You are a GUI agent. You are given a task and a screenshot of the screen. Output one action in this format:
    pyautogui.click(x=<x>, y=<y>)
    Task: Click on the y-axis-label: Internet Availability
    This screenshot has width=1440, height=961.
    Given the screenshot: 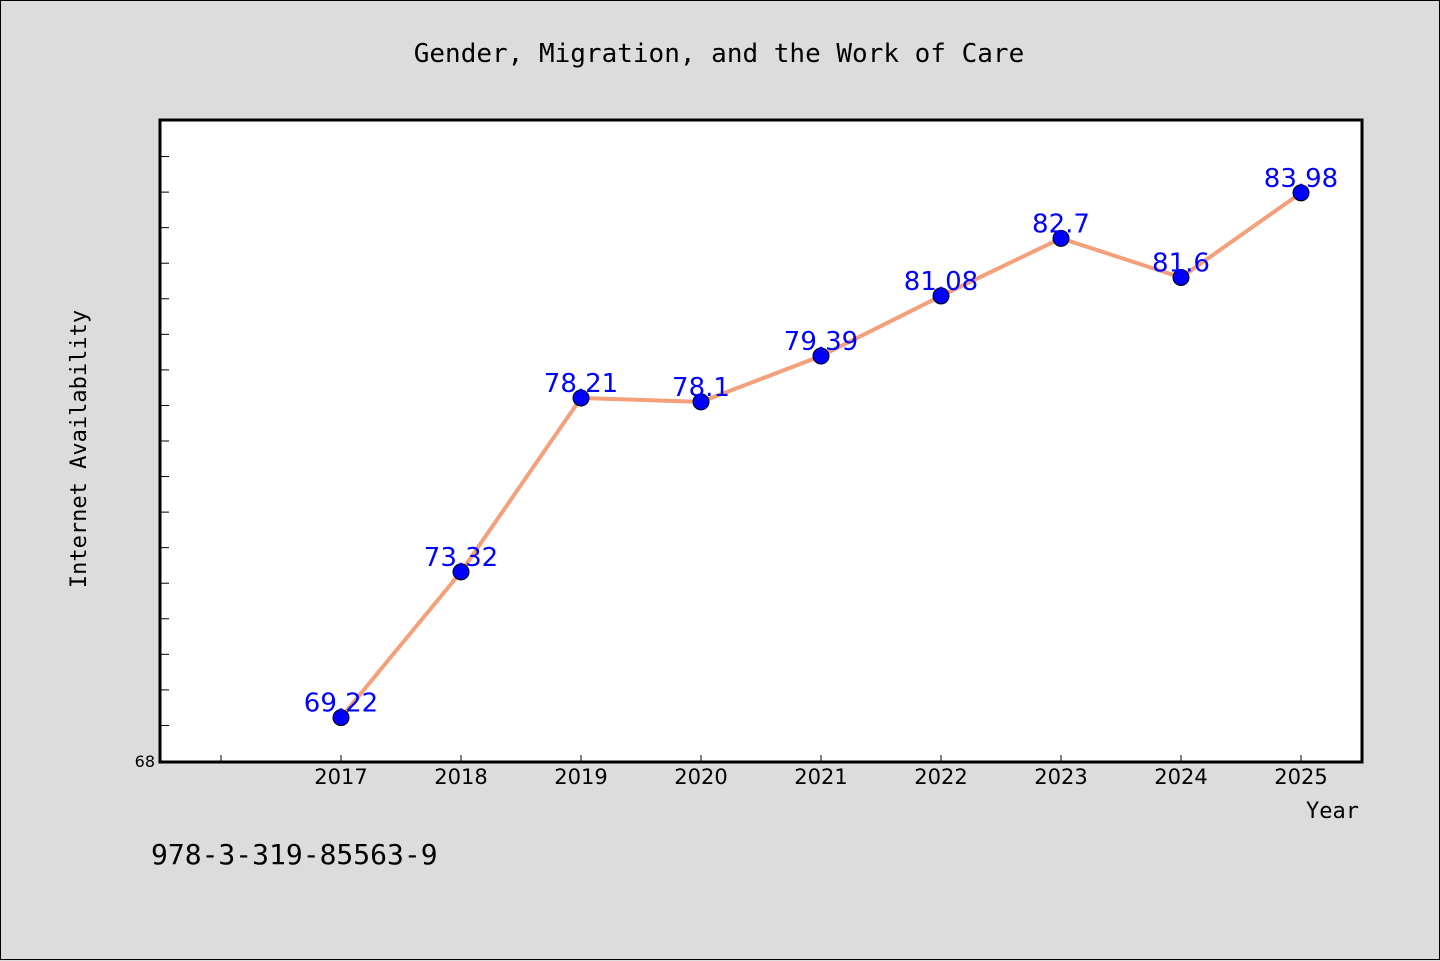 What is the action you would take?
    pyautogui.click(x=79, y=449)
    